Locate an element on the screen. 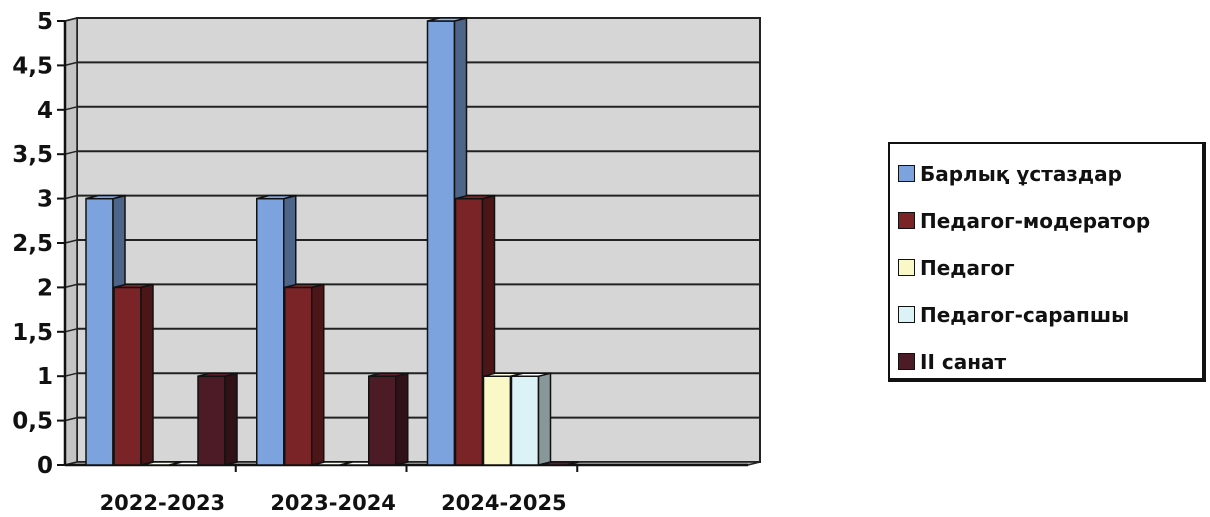 Image resolution: width=1210 pixels, height=517 pixels. x-tick-label: 2024-2025 is located at coordinates (504, 503).